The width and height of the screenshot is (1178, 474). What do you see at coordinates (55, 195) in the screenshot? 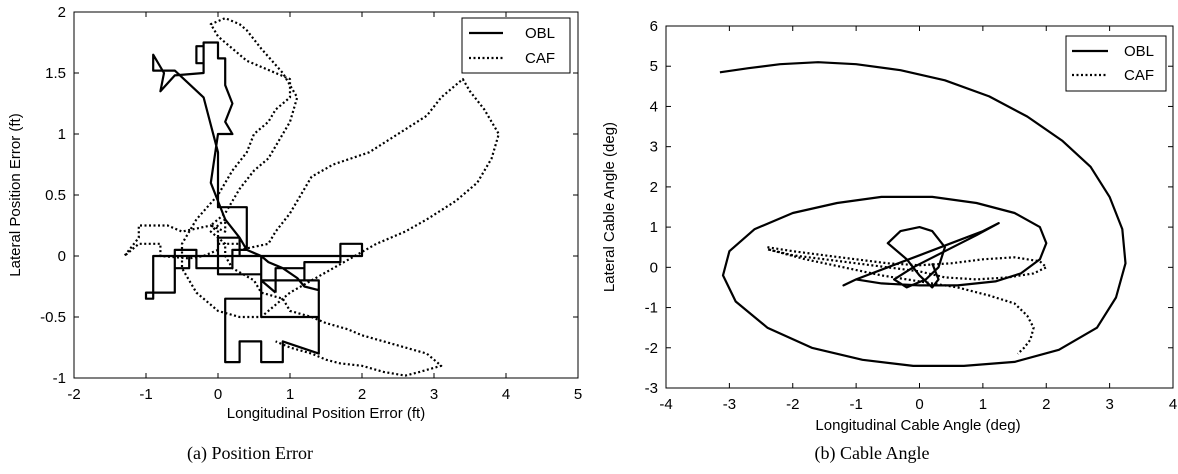
I see `y-tick-label: 0.5` at bounding box center [55, 195].